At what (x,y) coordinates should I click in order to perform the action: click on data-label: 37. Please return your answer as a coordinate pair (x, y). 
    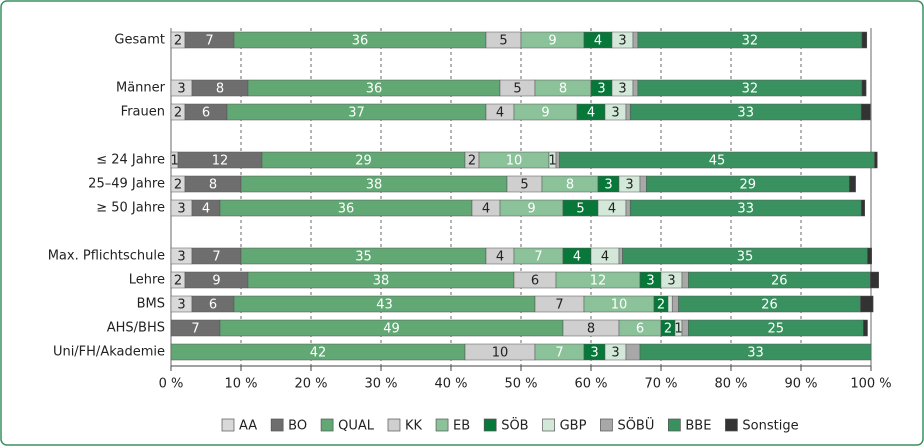
    Looking at the image, I should click on (356, 113).